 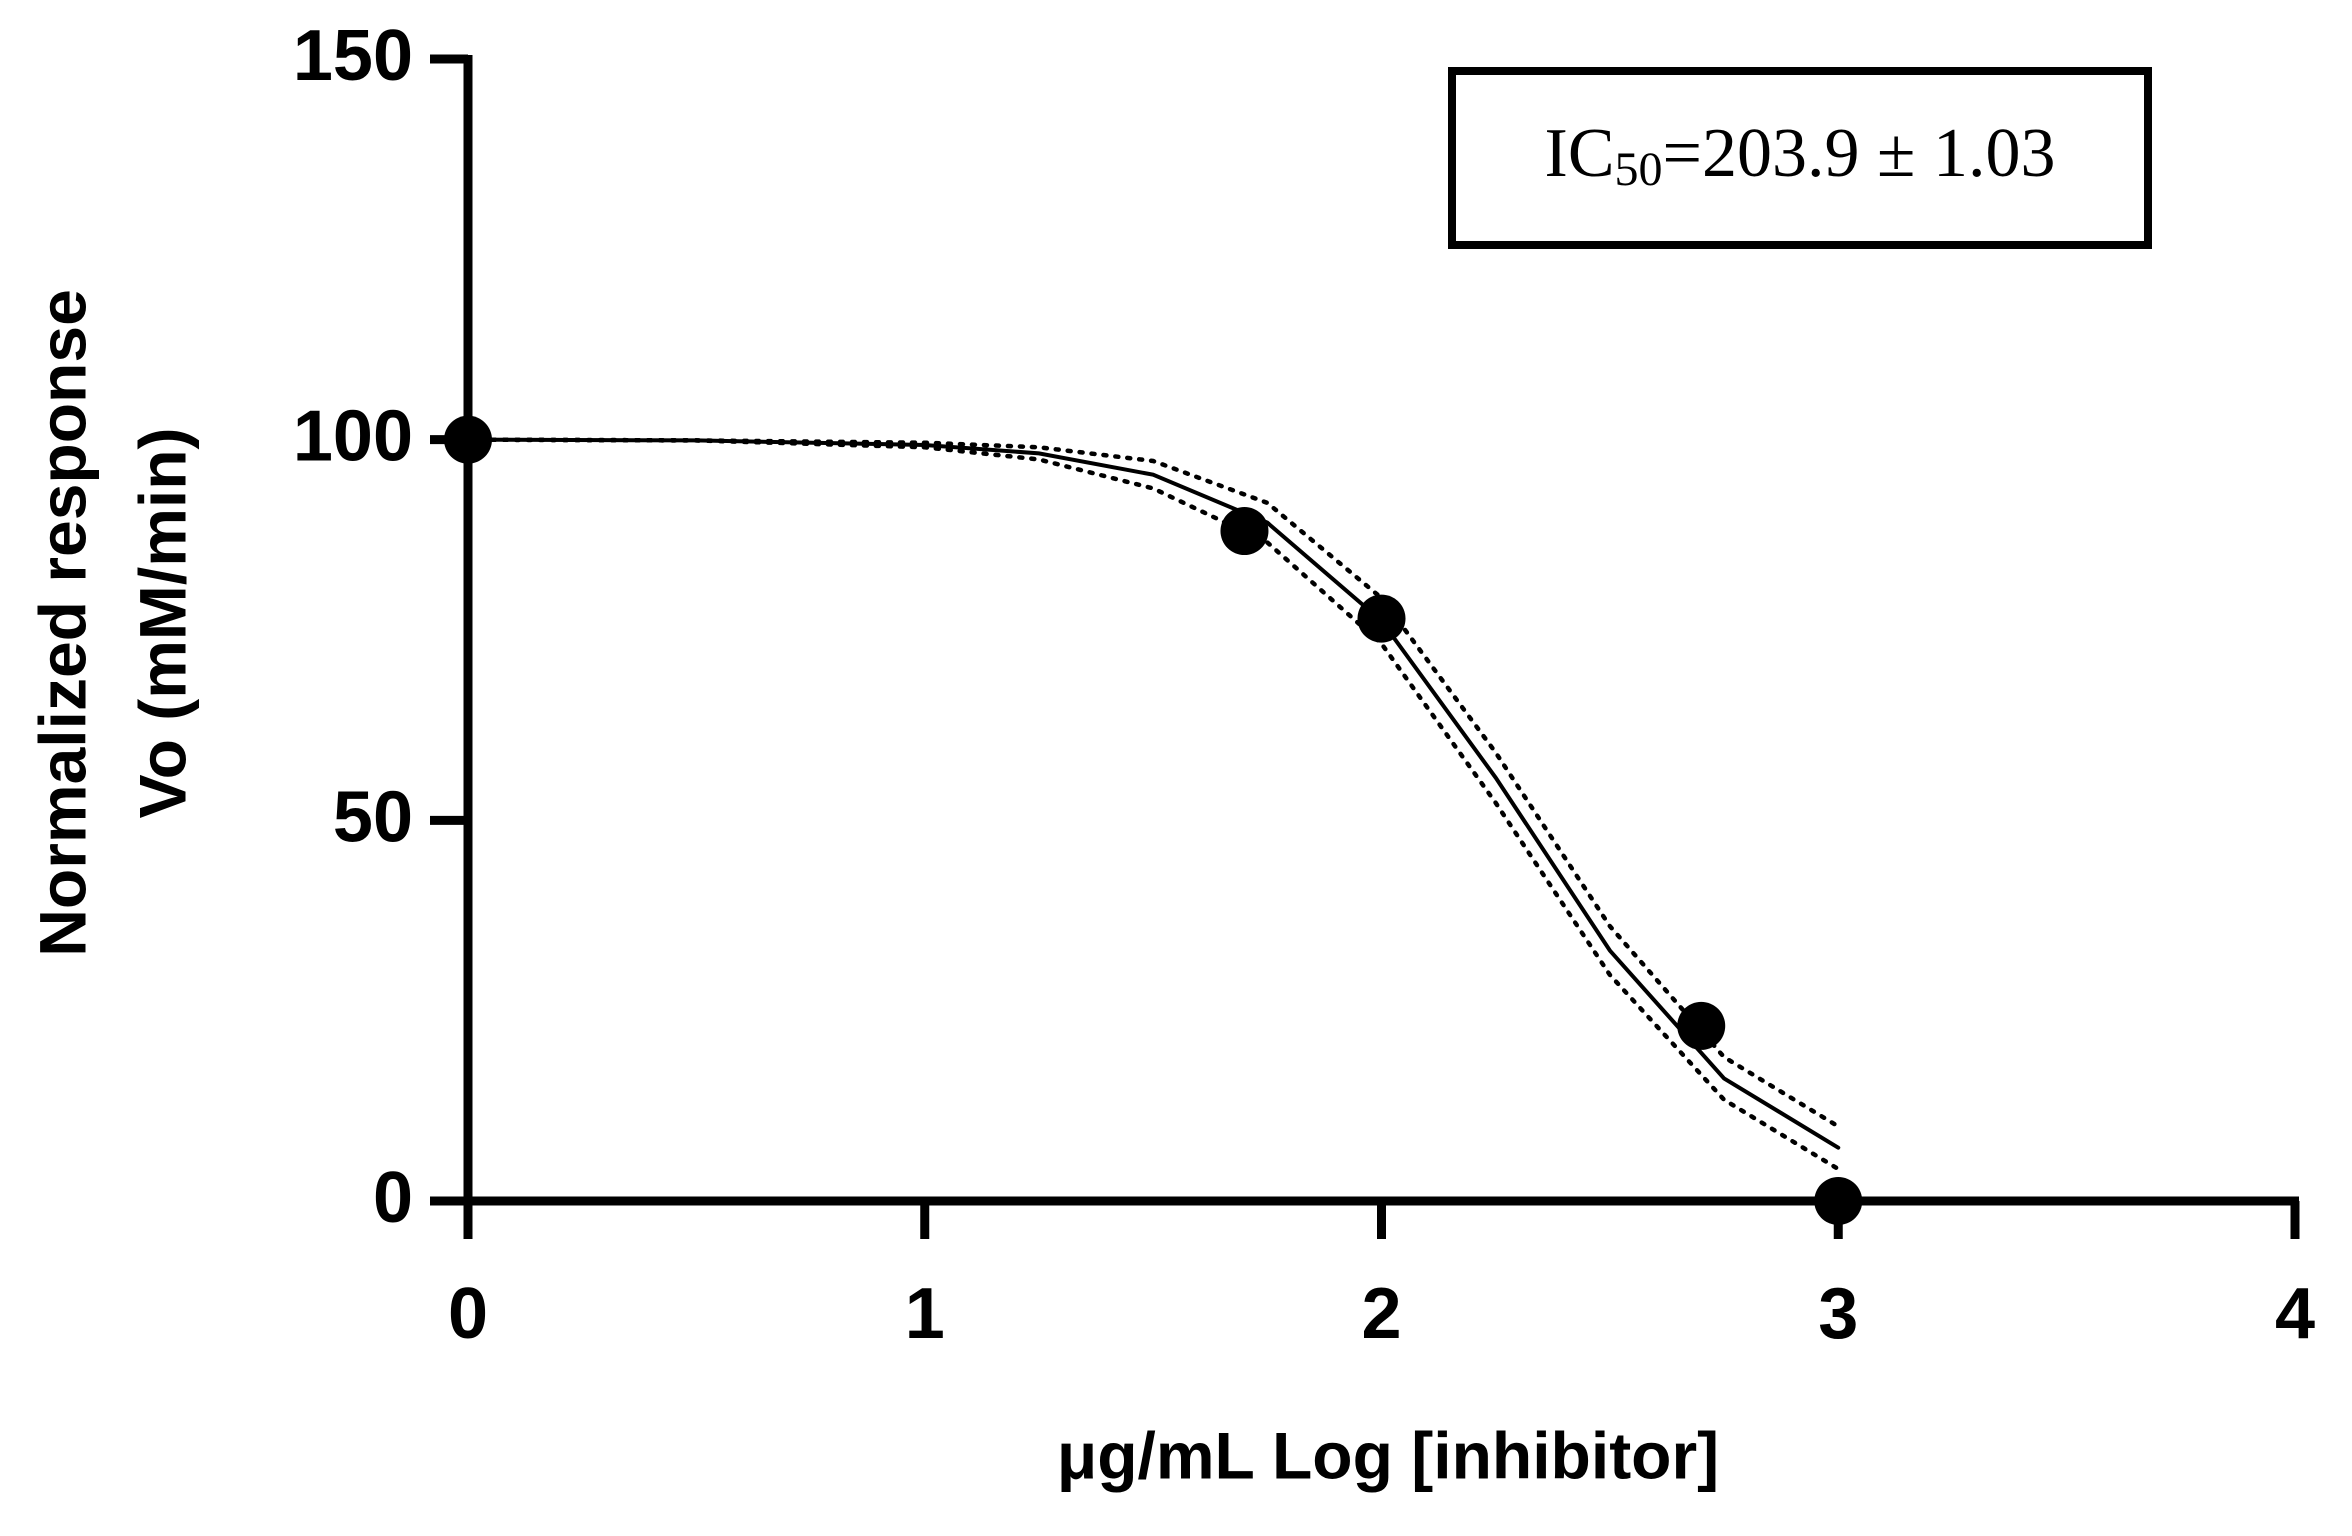 I want to click on annotation-sub: 50, so click(x=1639, y=169).